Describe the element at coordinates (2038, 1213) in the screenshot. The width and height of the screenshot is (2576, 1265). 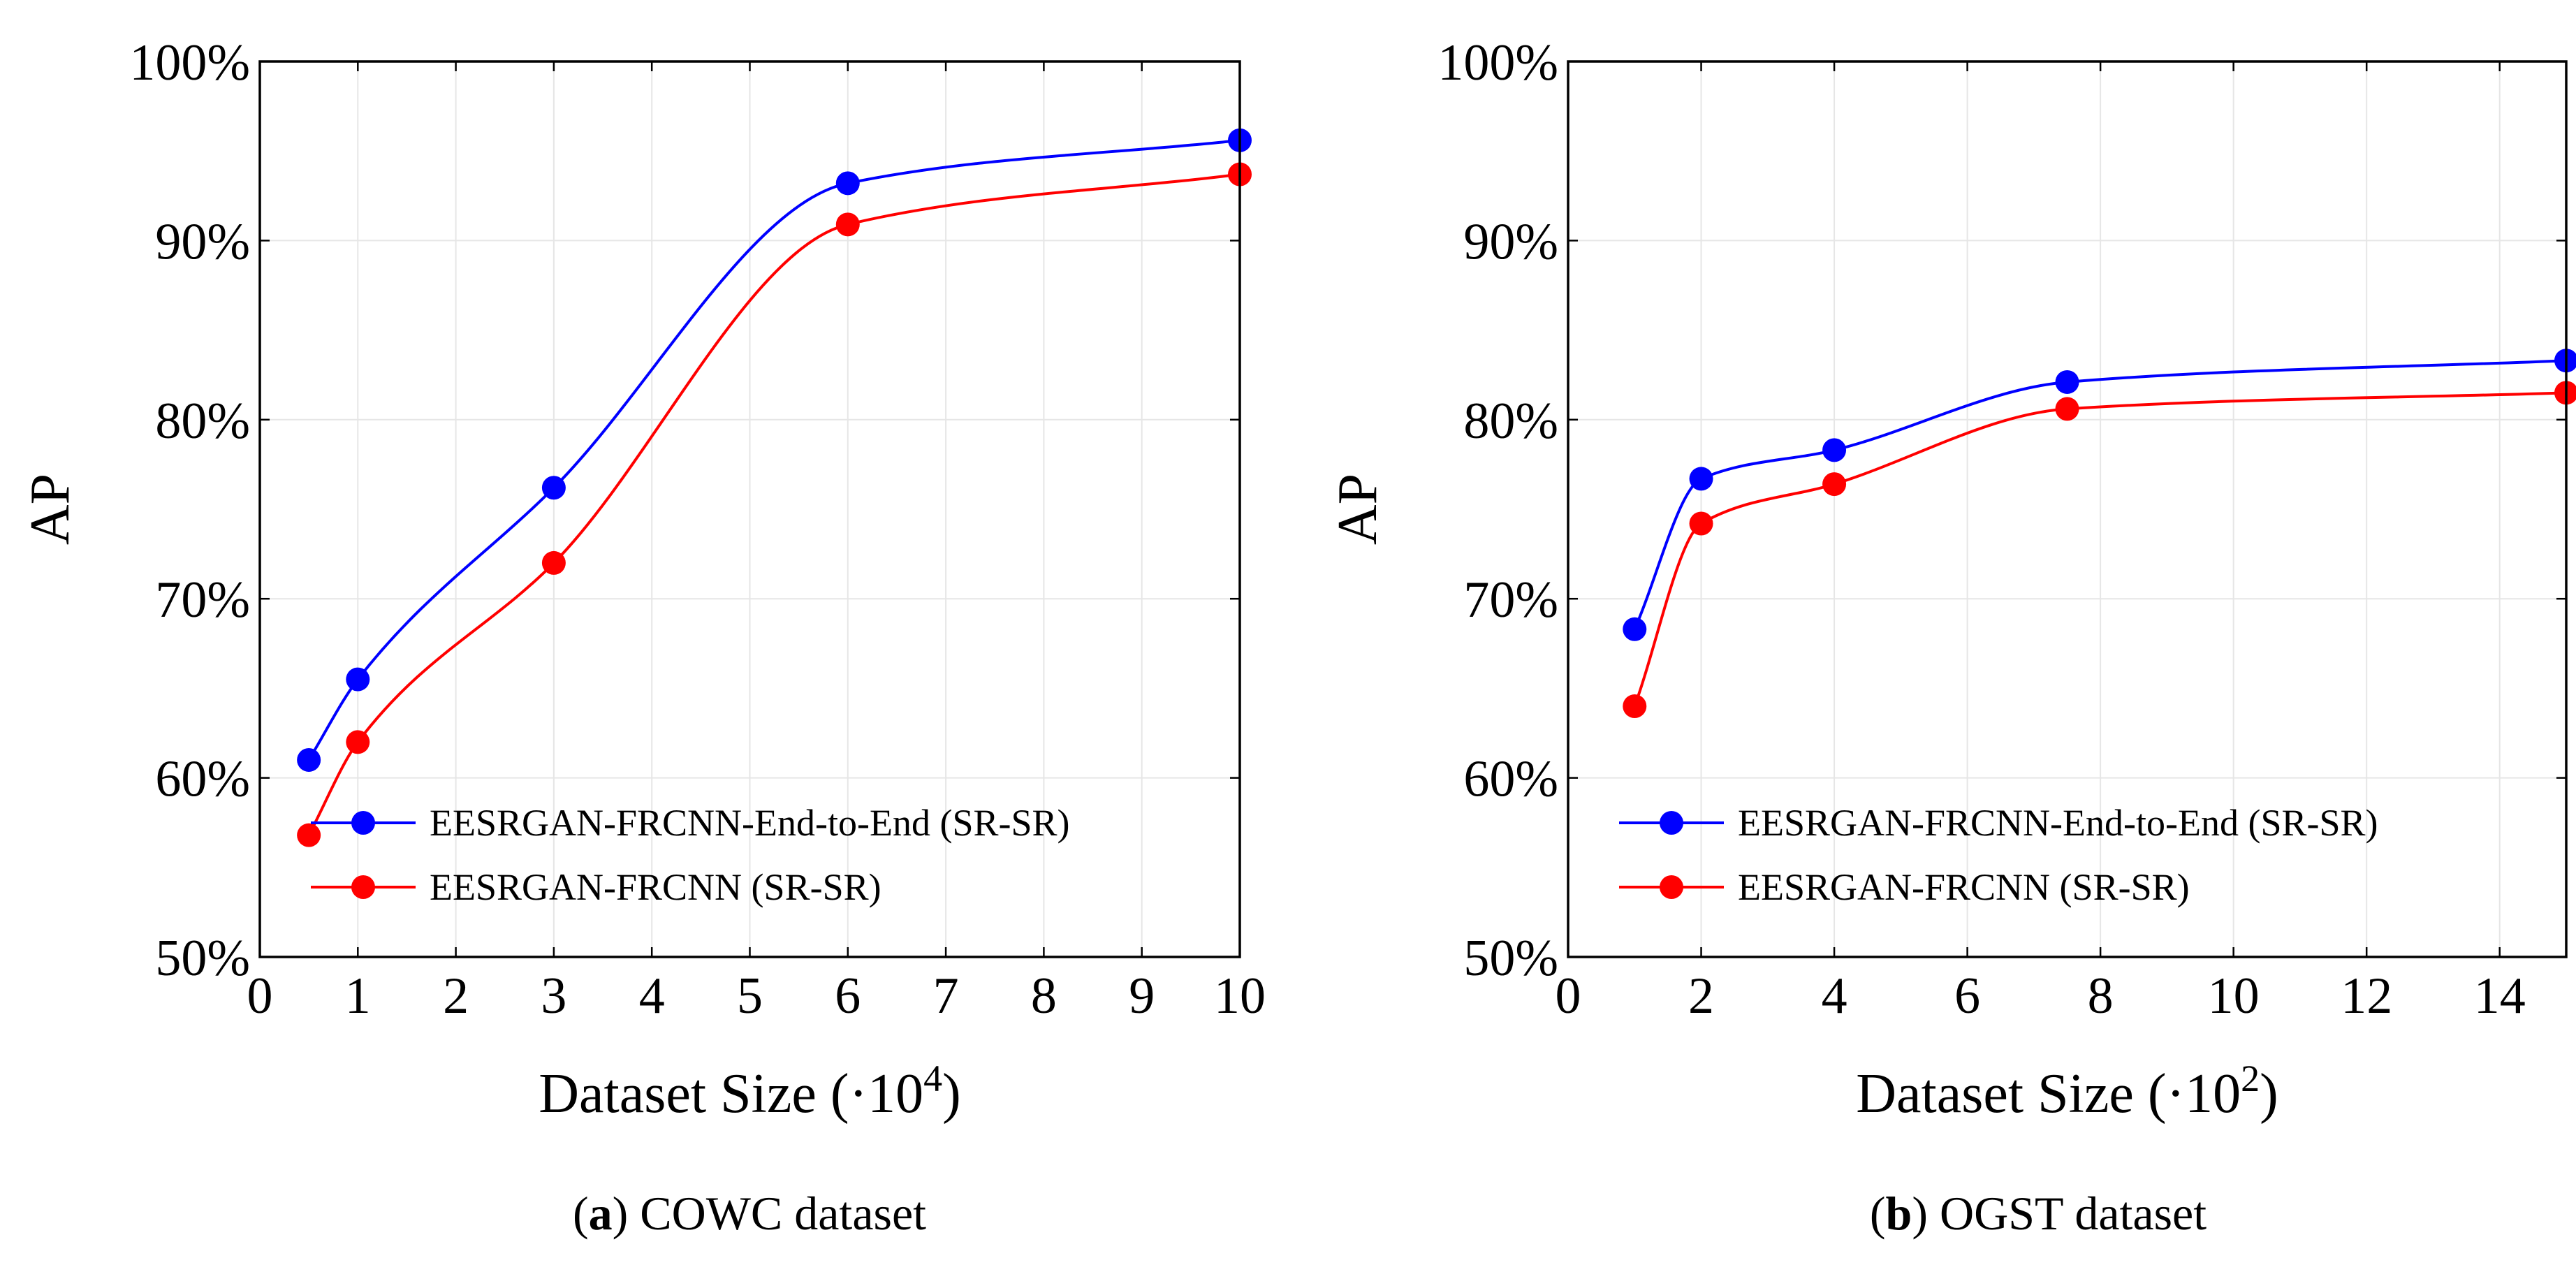
I see `panel-caption: (b) OGST dataset` at that location.